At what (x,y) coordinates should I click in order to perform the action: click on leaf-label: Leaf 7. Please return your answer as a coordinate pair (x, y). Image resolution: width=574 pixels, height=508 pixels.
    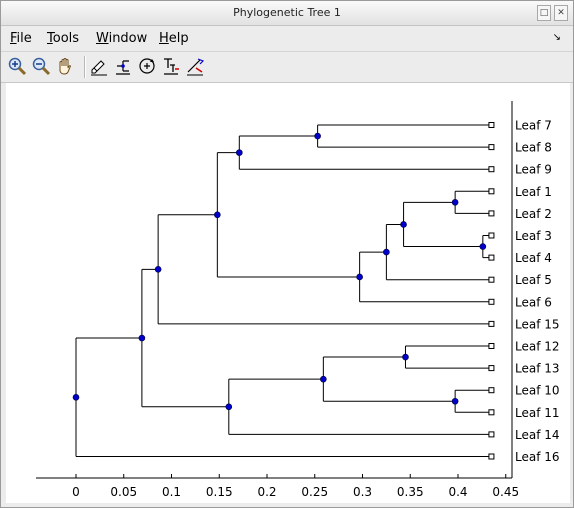
    Looking at the image, I should click on (533, 126).